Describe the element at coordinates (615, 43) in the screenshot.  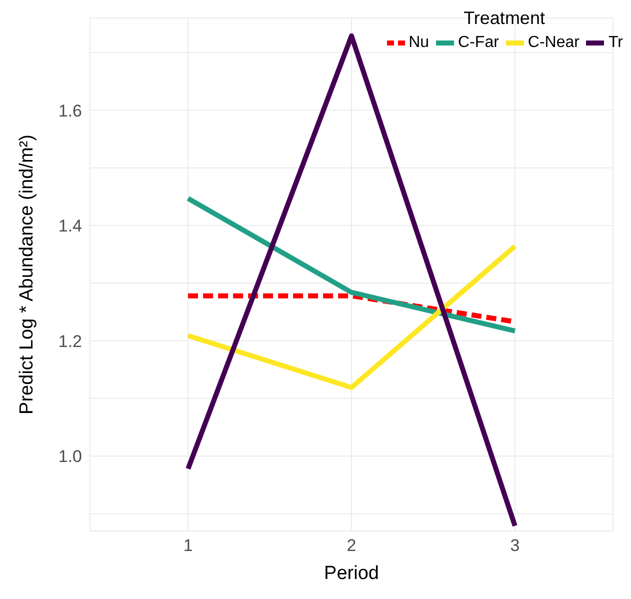
I see `legend-label: Tr` at that location.